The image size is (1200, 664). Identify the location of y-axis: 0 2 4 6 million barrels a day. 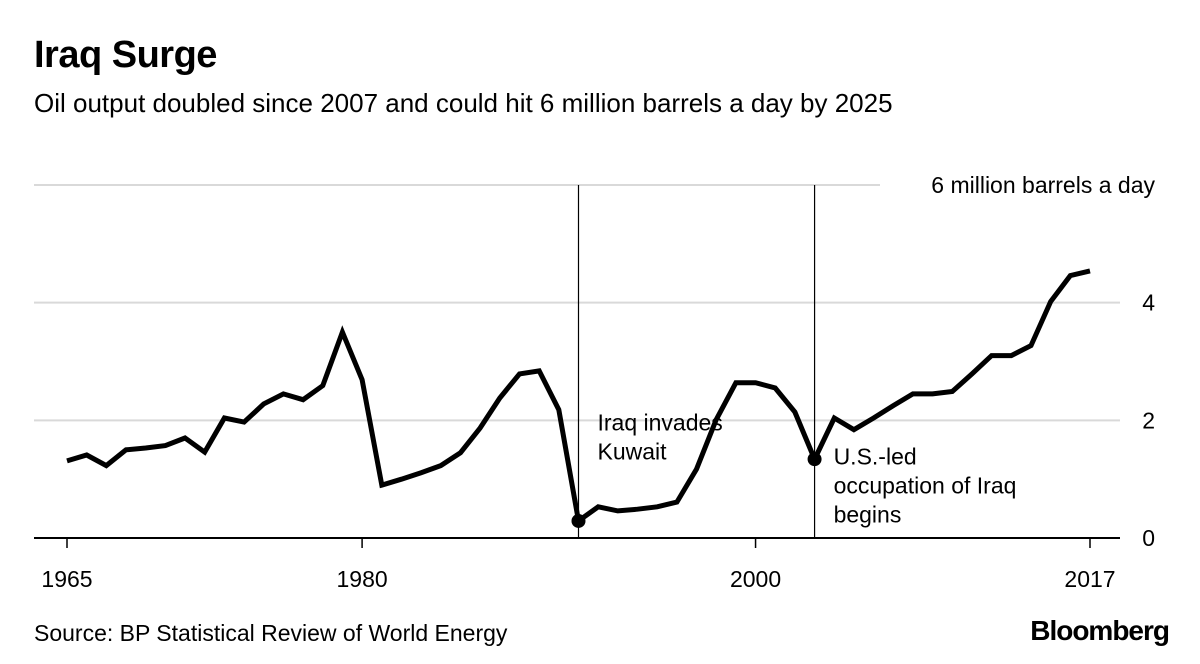
(1043, 361).